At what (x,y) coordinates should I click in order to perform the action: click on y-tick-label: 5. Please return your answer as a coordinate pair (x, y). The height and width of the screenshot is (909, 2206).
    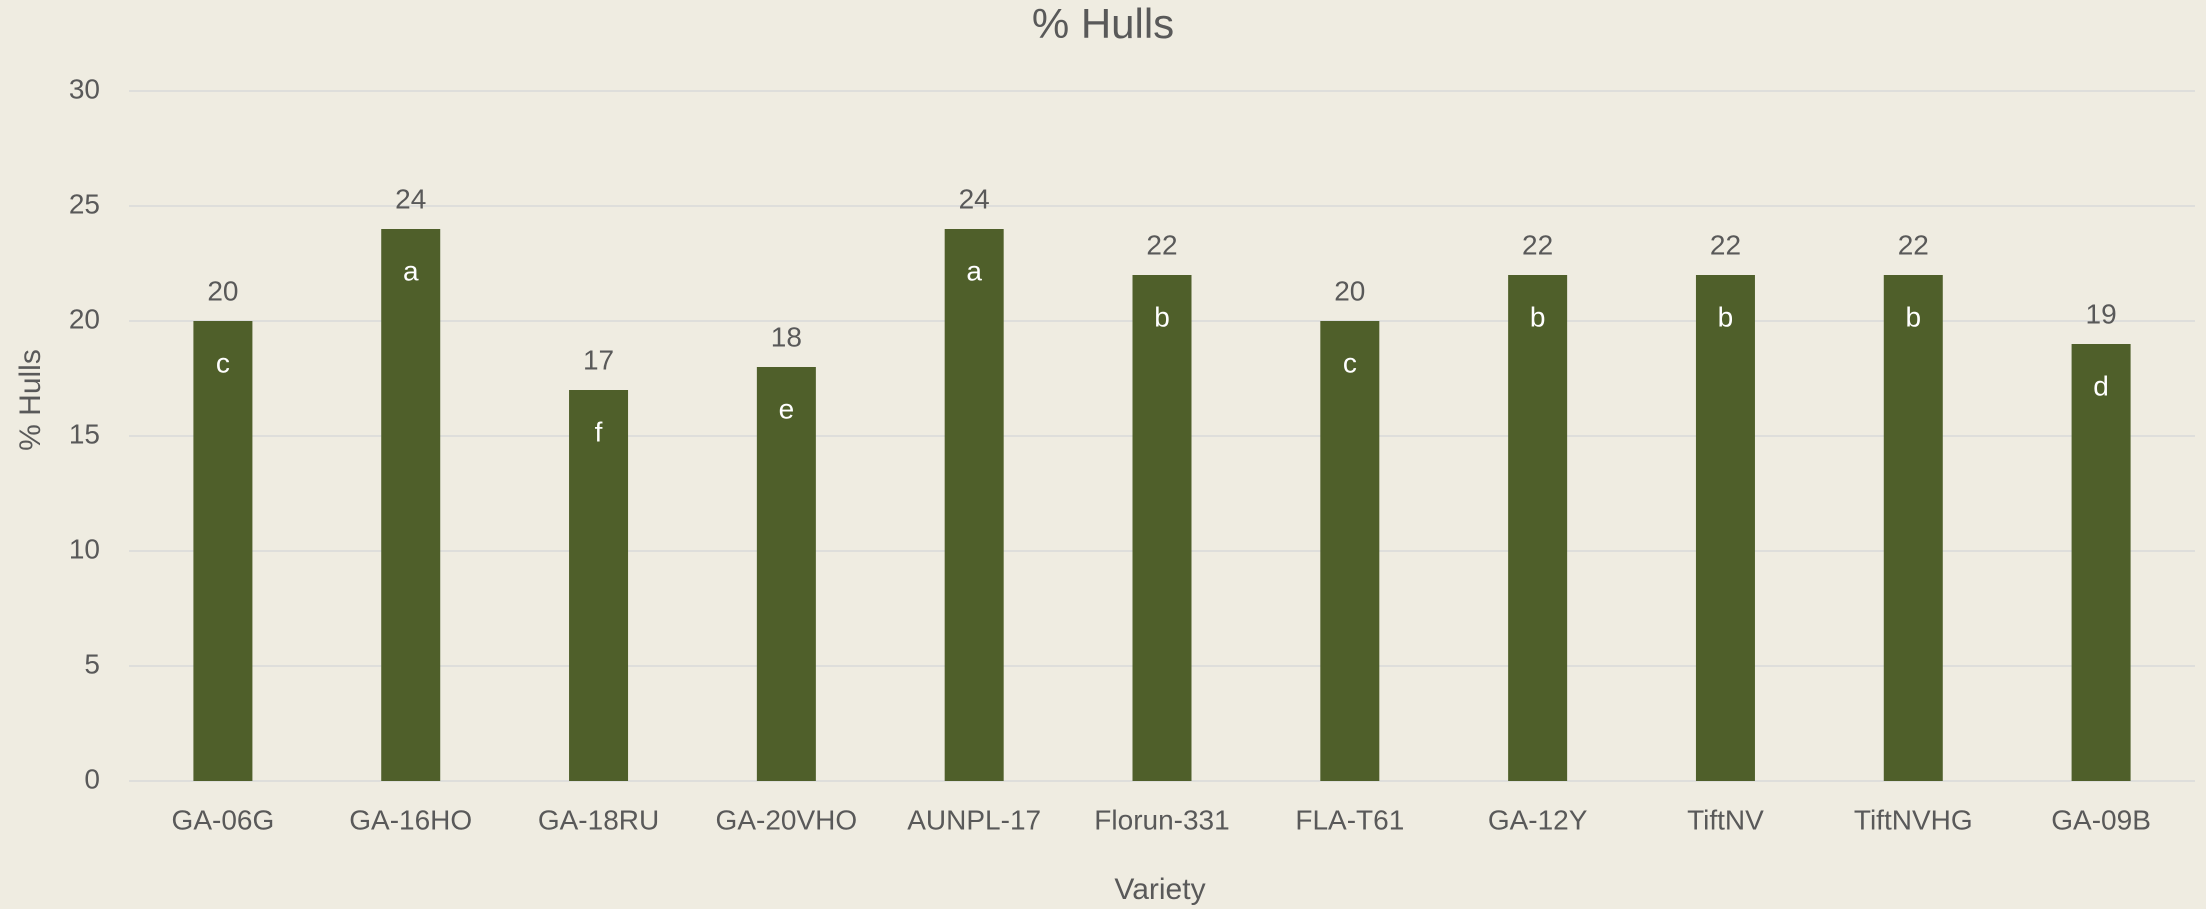
    Looking at the image, I should click on (92, 663).